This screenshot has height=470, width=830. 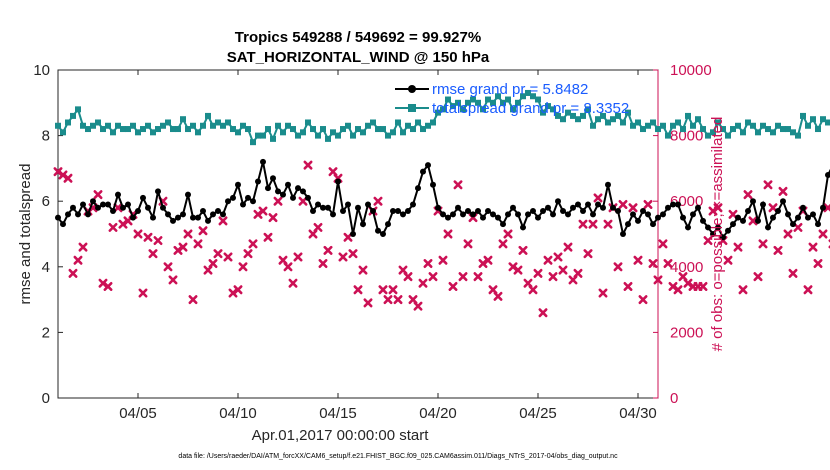 What do you see at coordinates (341, 435) in the screenshot?
I see `x-axis-label: Apr.01,2017 00:00:00 start` at bounding box center [341, 435].